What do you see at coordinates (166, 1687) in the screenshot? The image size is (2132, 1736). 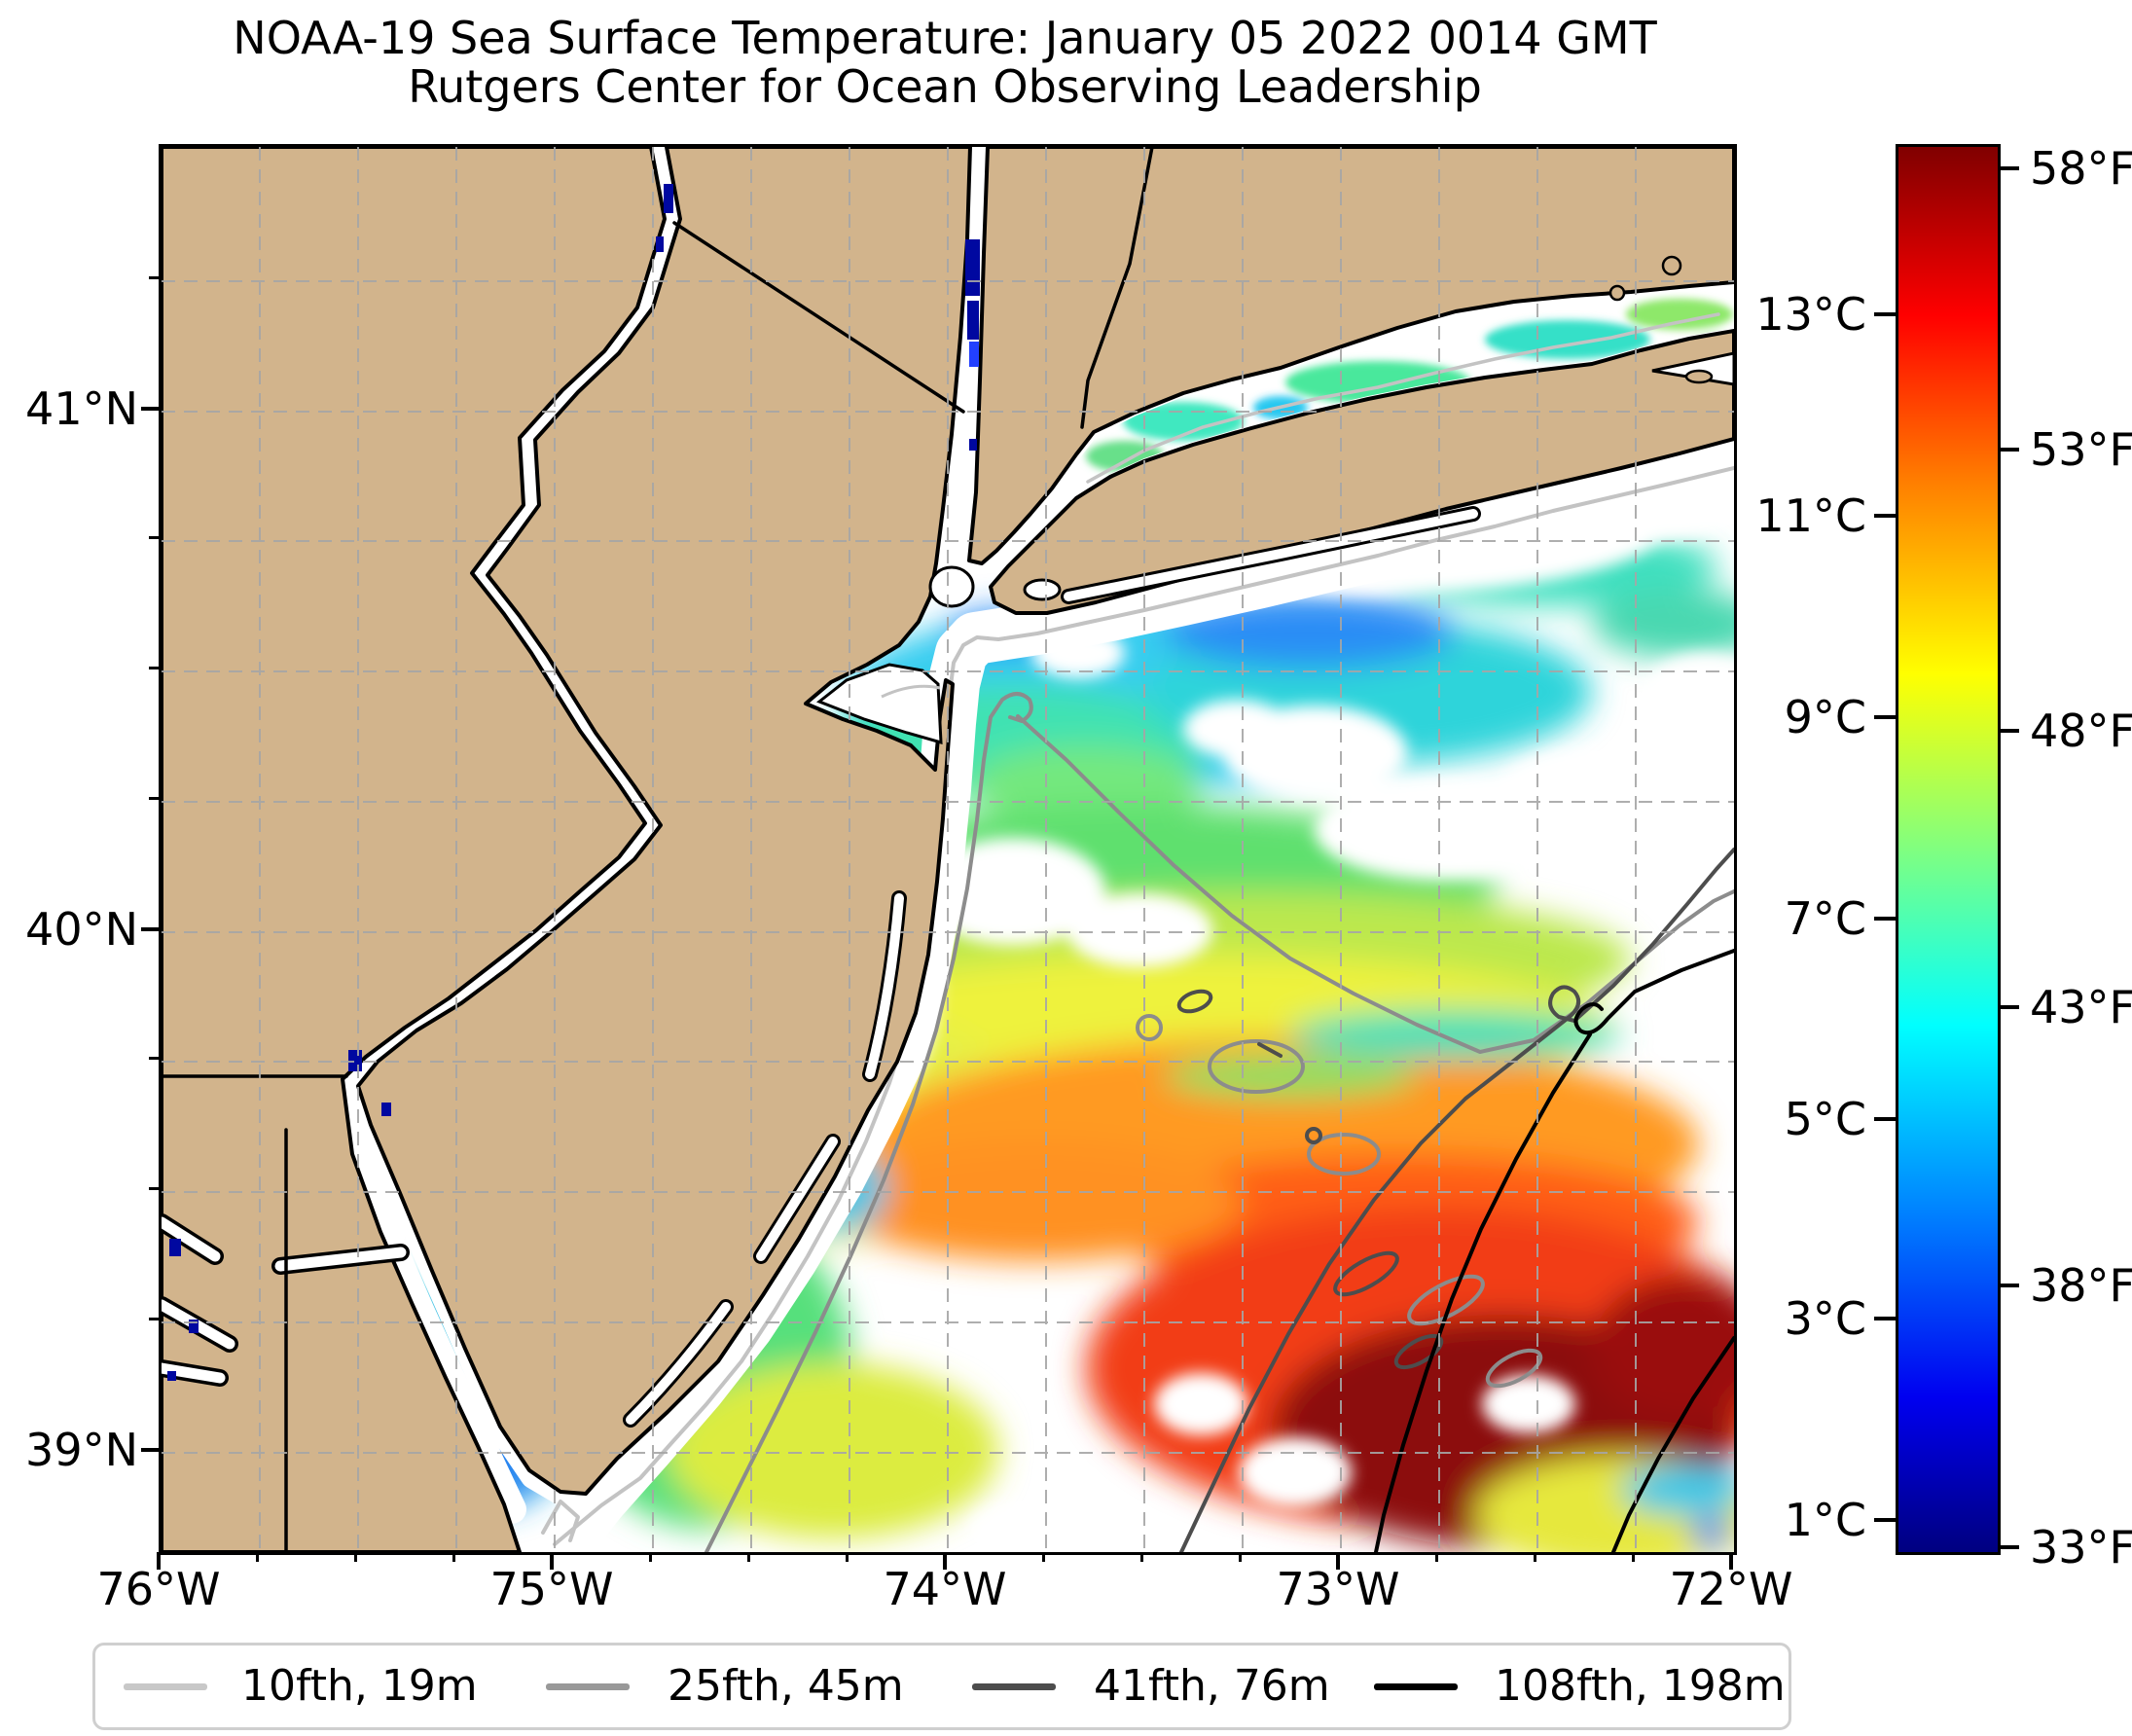 I see `legend-line-10fth-swatch` at bounding box center [166, 1687].